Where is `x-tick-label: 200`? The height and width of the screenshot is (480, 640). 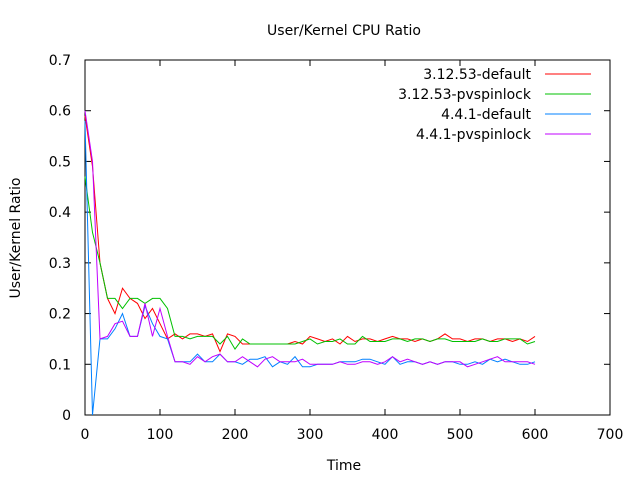
x-tick-label: 200 is located at coordinates (235, 435).